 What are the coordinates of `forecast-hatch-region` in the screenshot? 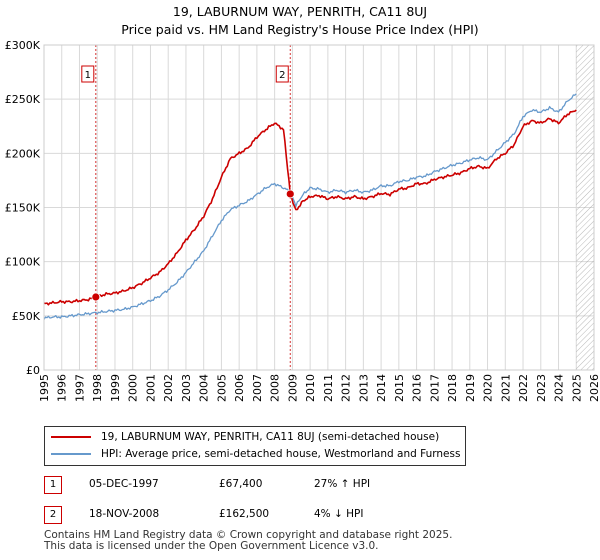 It's located at (585, 207).